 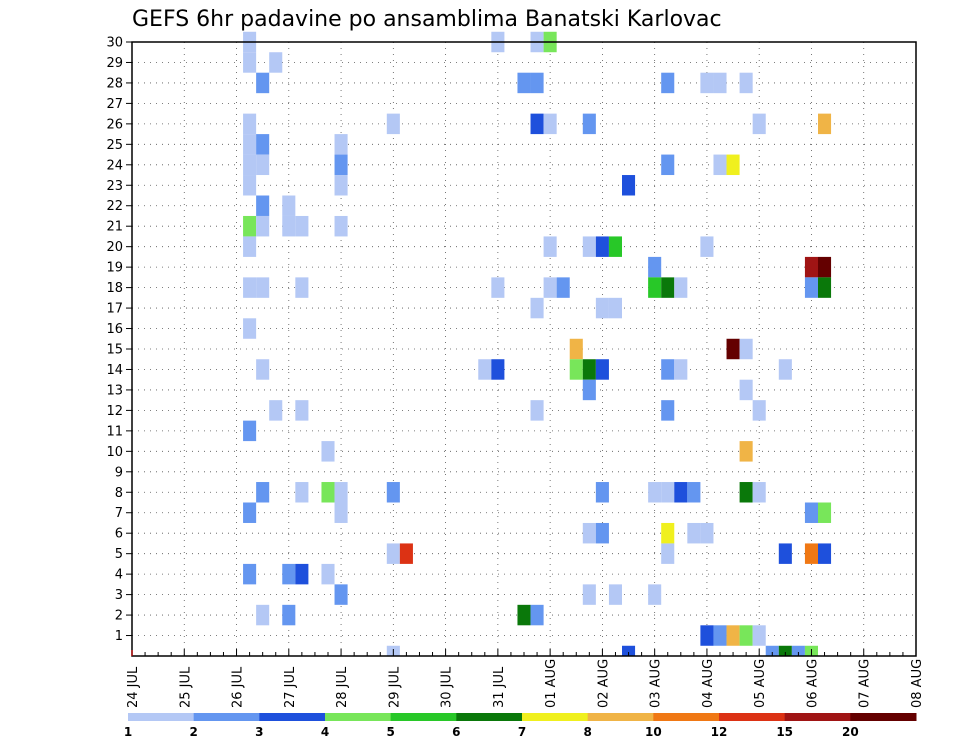 I want to click on y-tick-label: 29, so click(x=114, y=63).